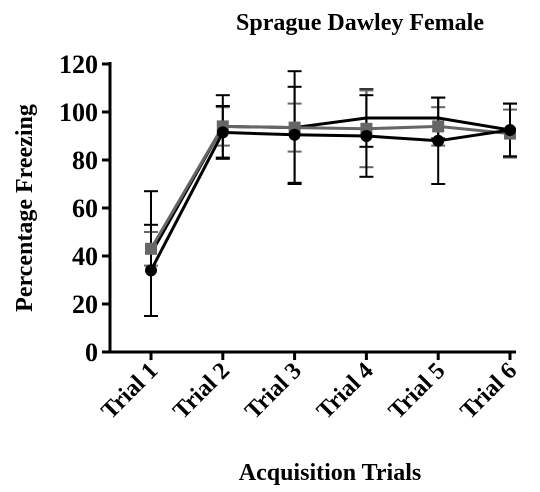  I want to click on y-tick-label: 120, so click(78, 64).